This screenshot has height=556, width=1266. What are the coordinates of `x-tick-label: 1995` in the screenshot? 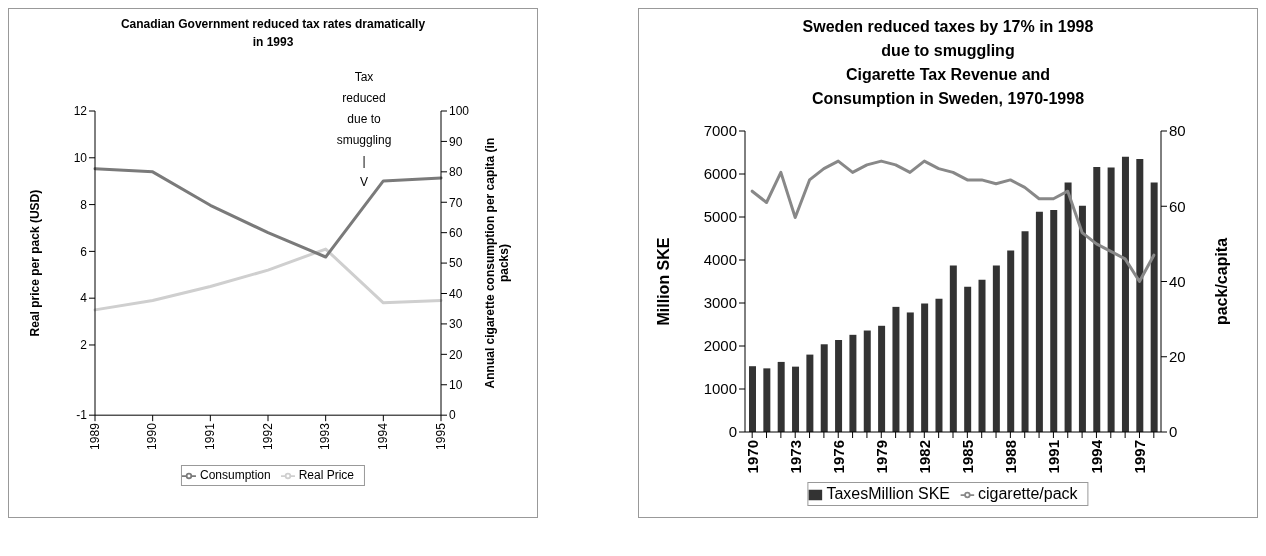 It's located at (440, 436).